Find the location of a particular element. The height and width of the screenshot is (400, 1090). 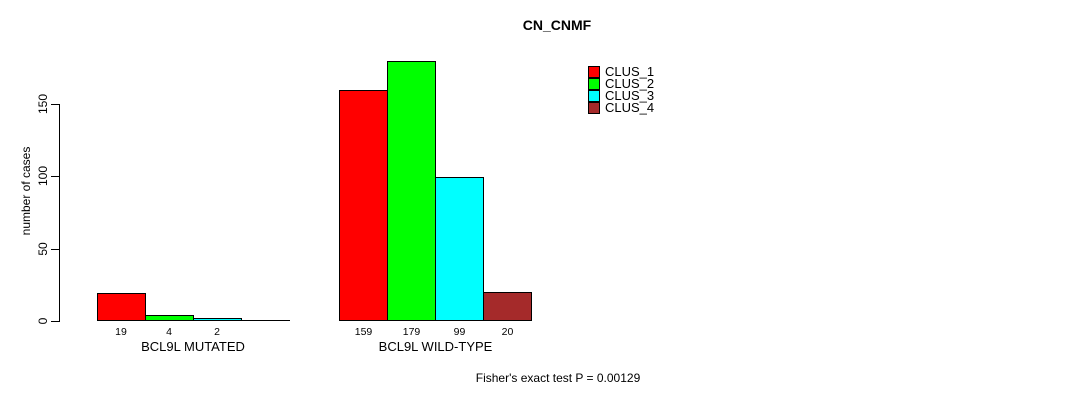

legend-row: CLUS_1 is located at coordinates (621, 71).